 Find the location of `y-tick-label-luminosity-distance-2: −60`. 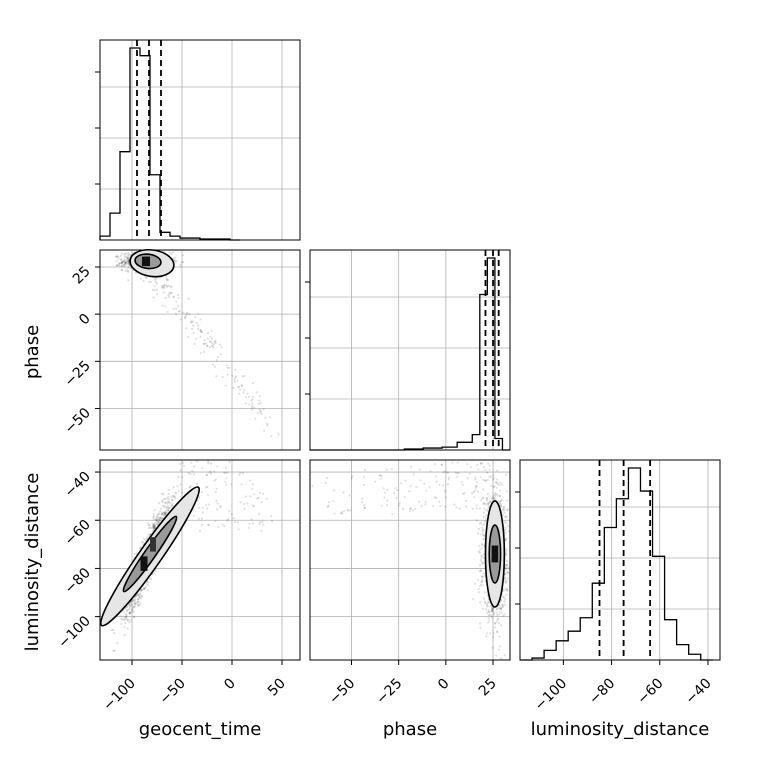

y-tick-label-luminosity-distance-2: −60 is located at coordinates (78, 533).